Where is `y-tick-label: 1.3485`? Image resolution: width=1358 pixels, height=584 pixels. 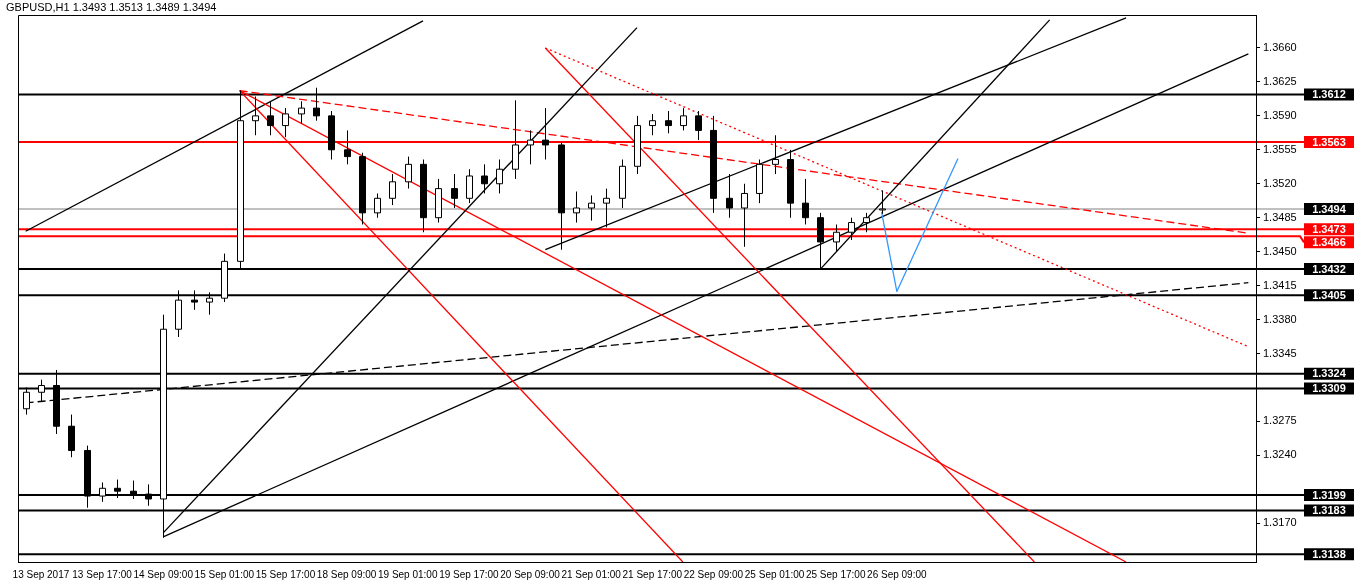
y-tick-label: 1.3485 is located at coordinates (1280, 216).